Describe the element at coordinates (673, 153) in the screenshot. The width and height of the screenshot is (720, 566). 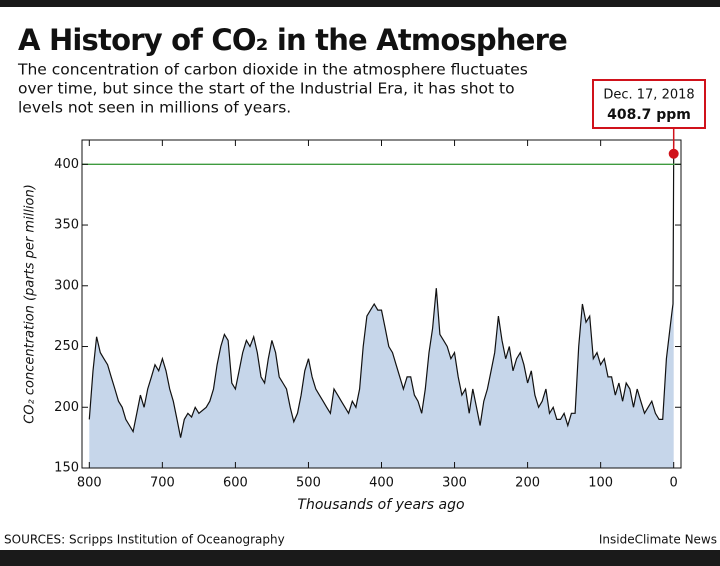
I see `highlight-point` at that location.